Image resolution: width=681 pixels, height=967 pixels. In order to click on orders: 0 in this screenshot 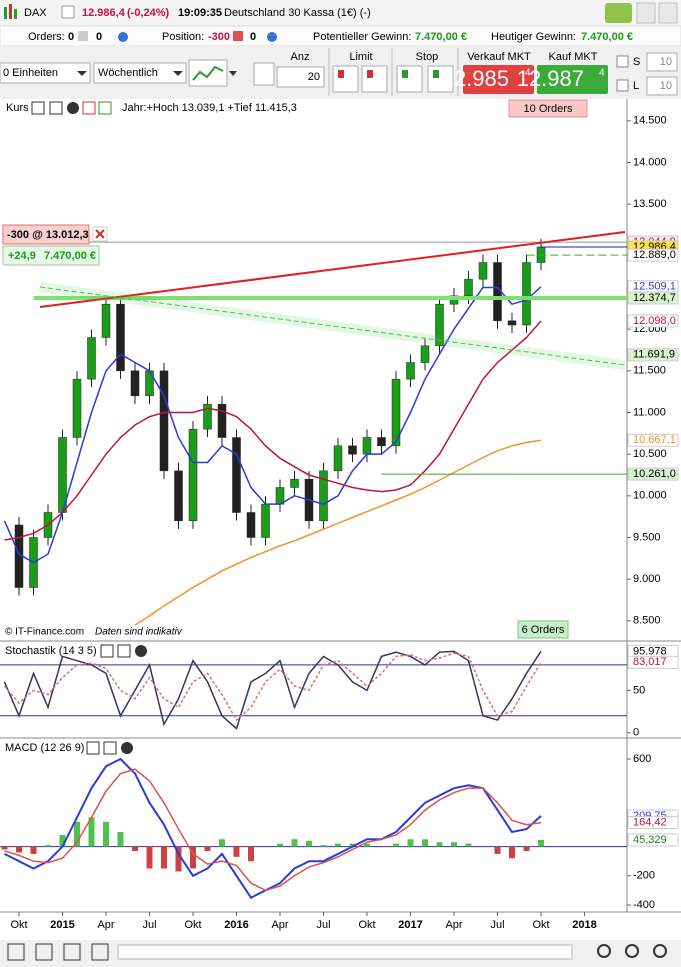, I will do `click(71, 37)`.